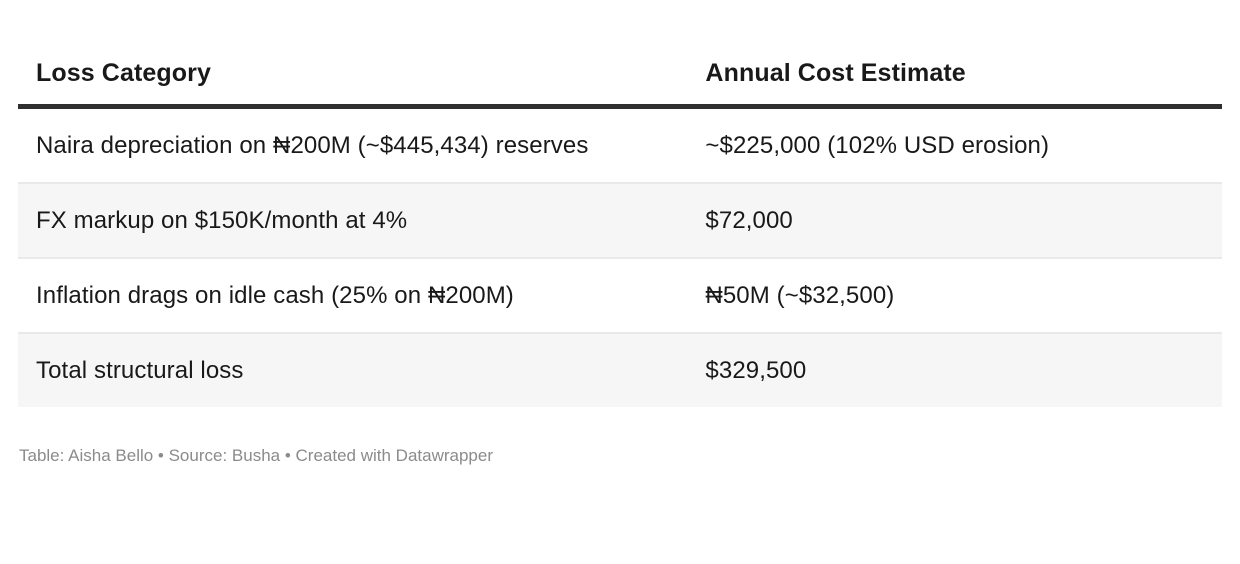 The image size is (1240, 564). Describe the element at coordinates (353, 369) in the screenshot. I see `cell-category-total-structural-loss: Total structural loss` at that location.